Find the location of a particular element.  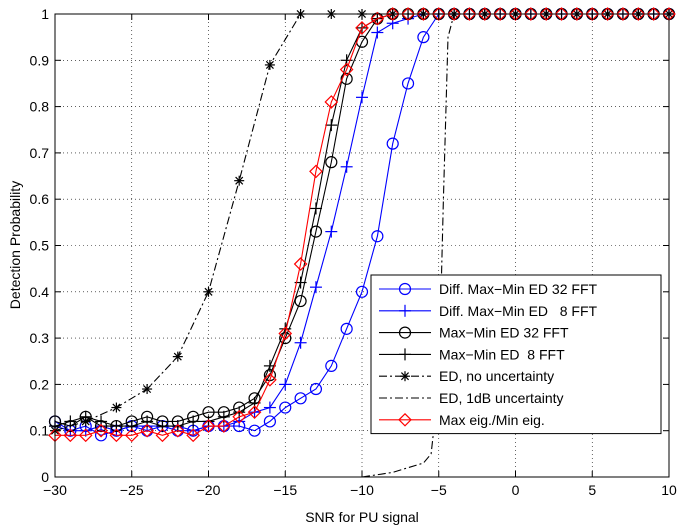

legend-entry: Max−Min ED 8 FFT is located at coordinates (472, 354).